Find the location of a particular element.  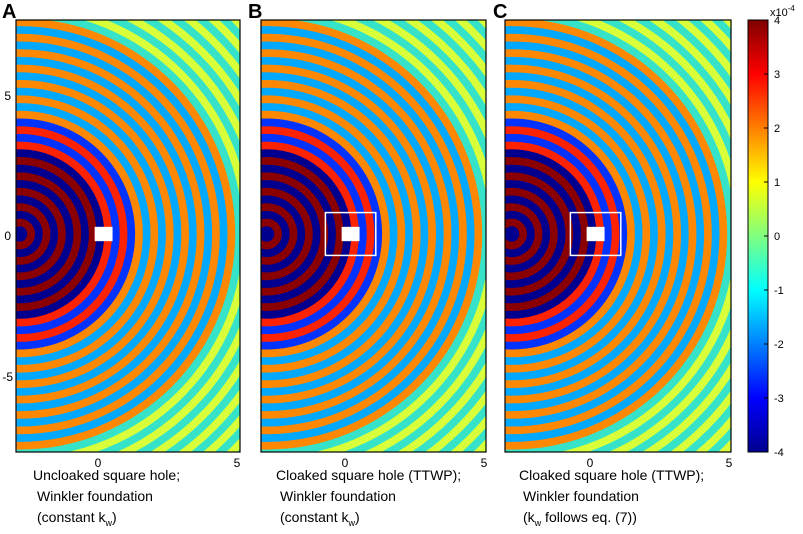

caption-b-line1: Cloaked square hole (TTWP); is located at coordinates (369, 475).